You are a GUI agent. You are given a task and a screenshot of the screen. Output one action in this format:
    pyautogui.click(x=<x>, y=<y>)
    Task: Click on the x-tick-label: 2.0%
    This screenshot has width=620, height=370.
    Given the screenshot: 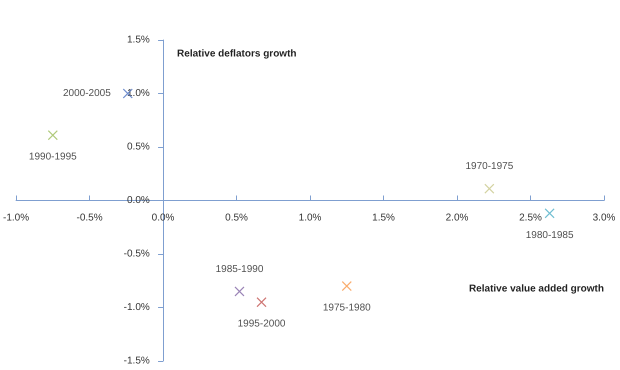 What is the action you would take?
    pyautogui.click(x=457, y=218)
    